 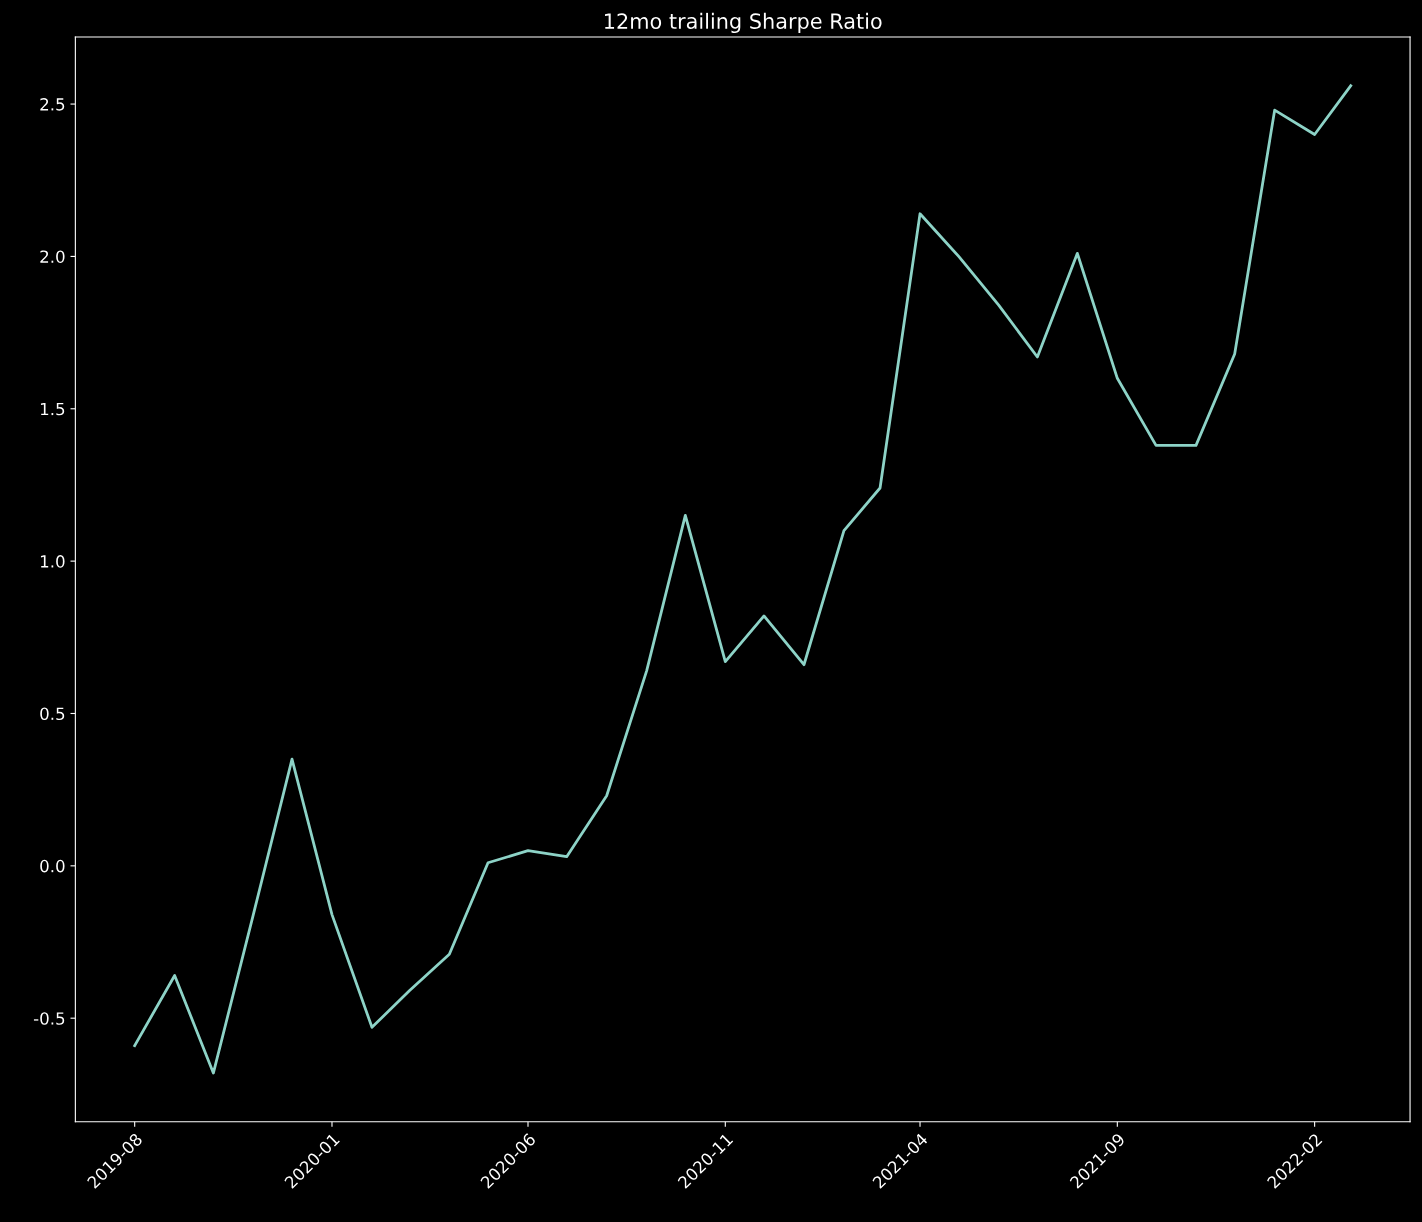 What do you see at coordinates (49, 1018) in the screenshot?
I see `y-tick-label: -0.5` at bounding box center [49, 1018].